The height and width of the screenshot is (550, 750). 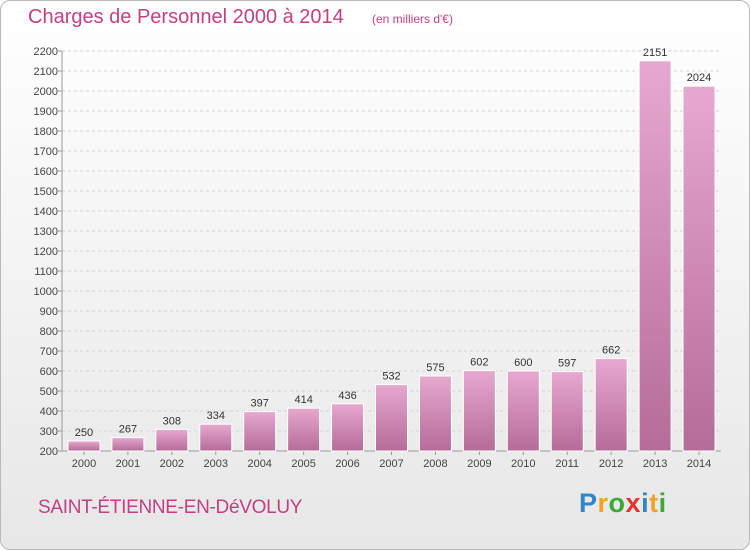 What do you see at coordinates (699, 78) in the screenshot?
I see `data-label-2014: 2024` at bounding box center [699, 78].